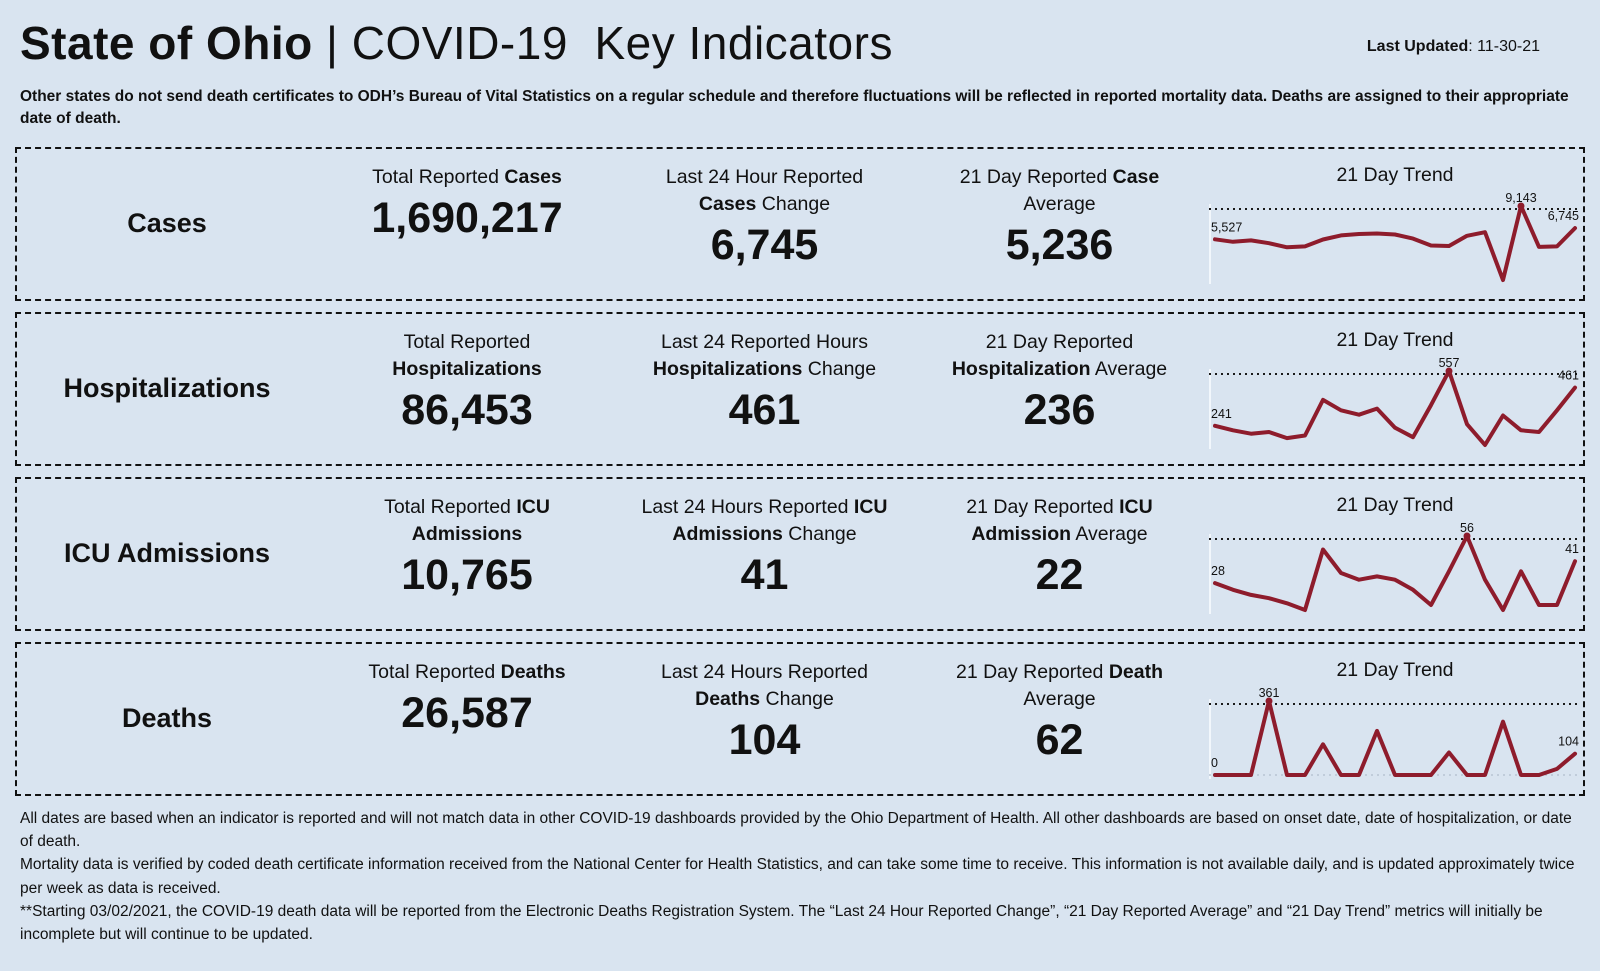 This screenshot has width=1600, height=971. I want to click on stat-heading: Last 24 Hours Reported Deaths Change, so click(764, 685).